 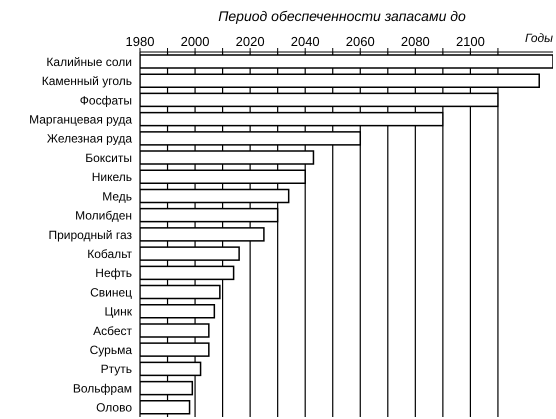 I want to click on y-tick-label: Свинец, so click(x=111, y=292).